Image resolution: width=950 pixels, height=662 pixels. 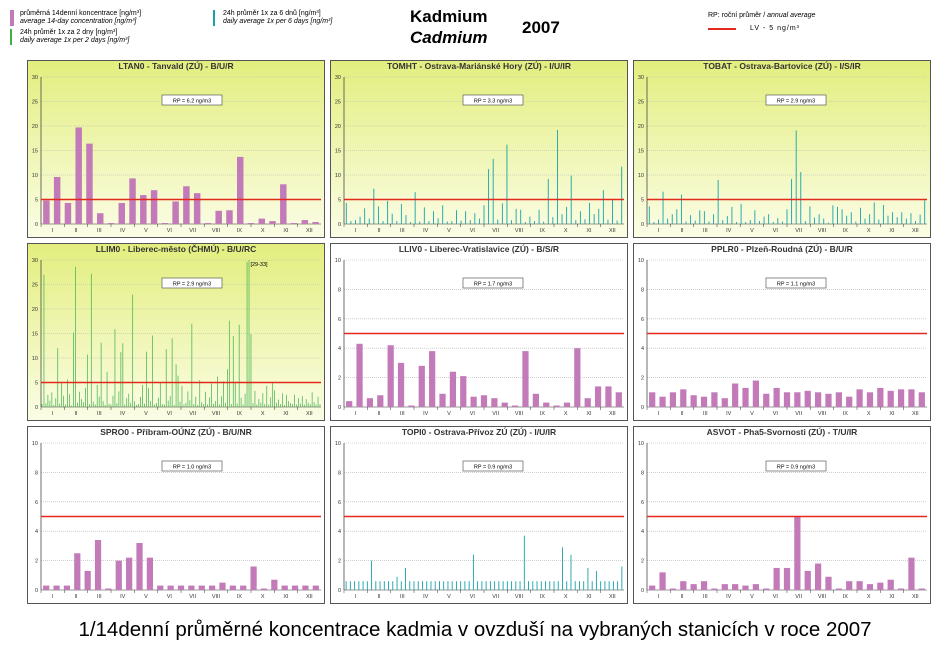 What do you see at coordinates (541, 27) in the screenshot?
I see `page-title-year: 2007` at bounding box center [541, 27].